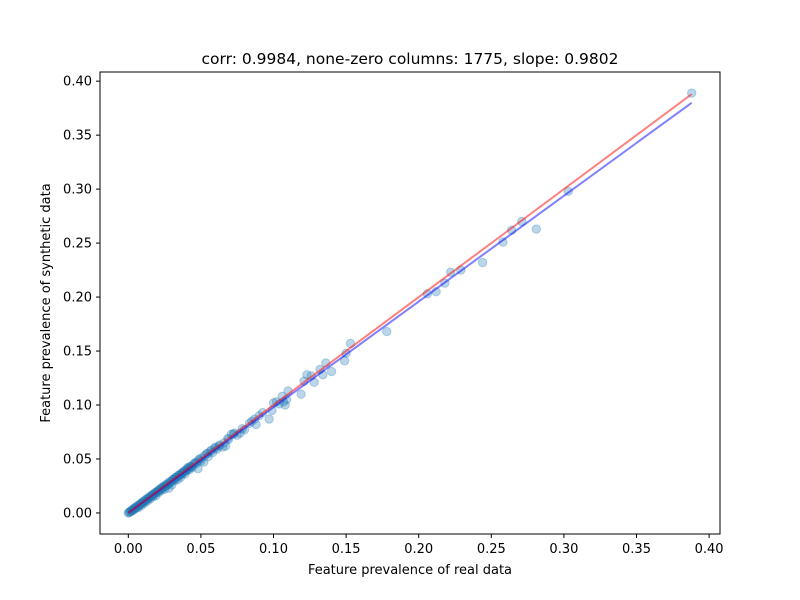 The height and width of the screenshot is (600, 800). I want to click on y-tick-label: 0.30, so click(77, 190).